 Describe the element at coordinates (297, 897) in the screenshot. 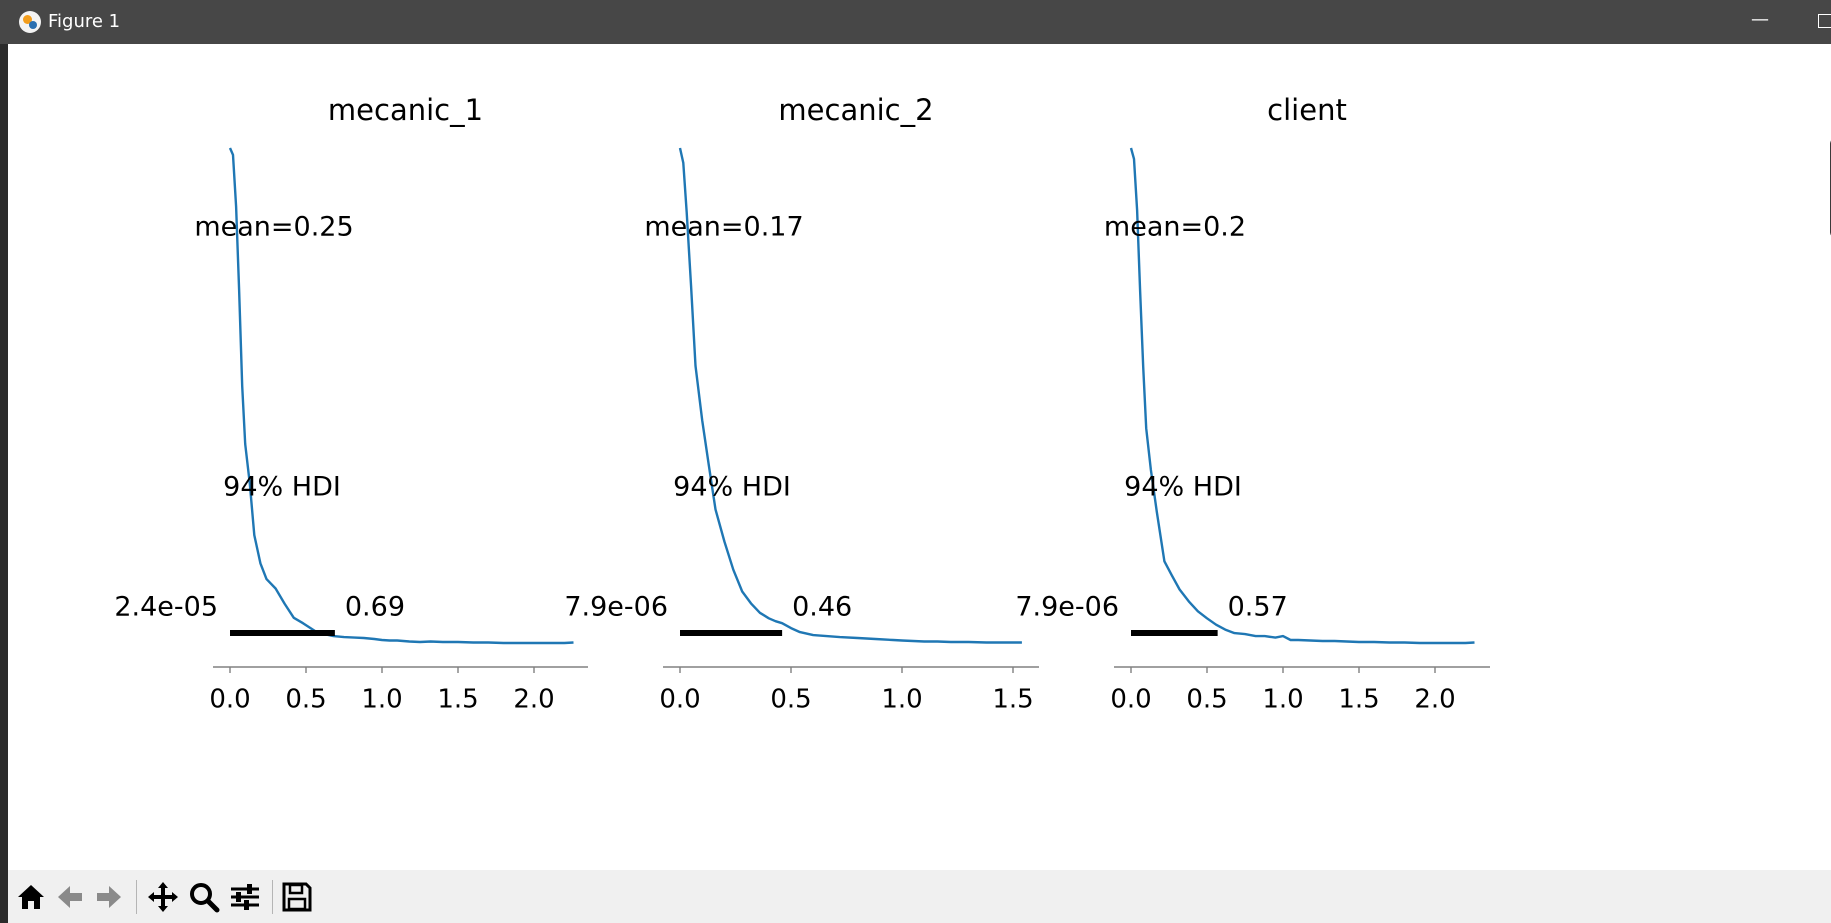

I see `save-icon` at that location.